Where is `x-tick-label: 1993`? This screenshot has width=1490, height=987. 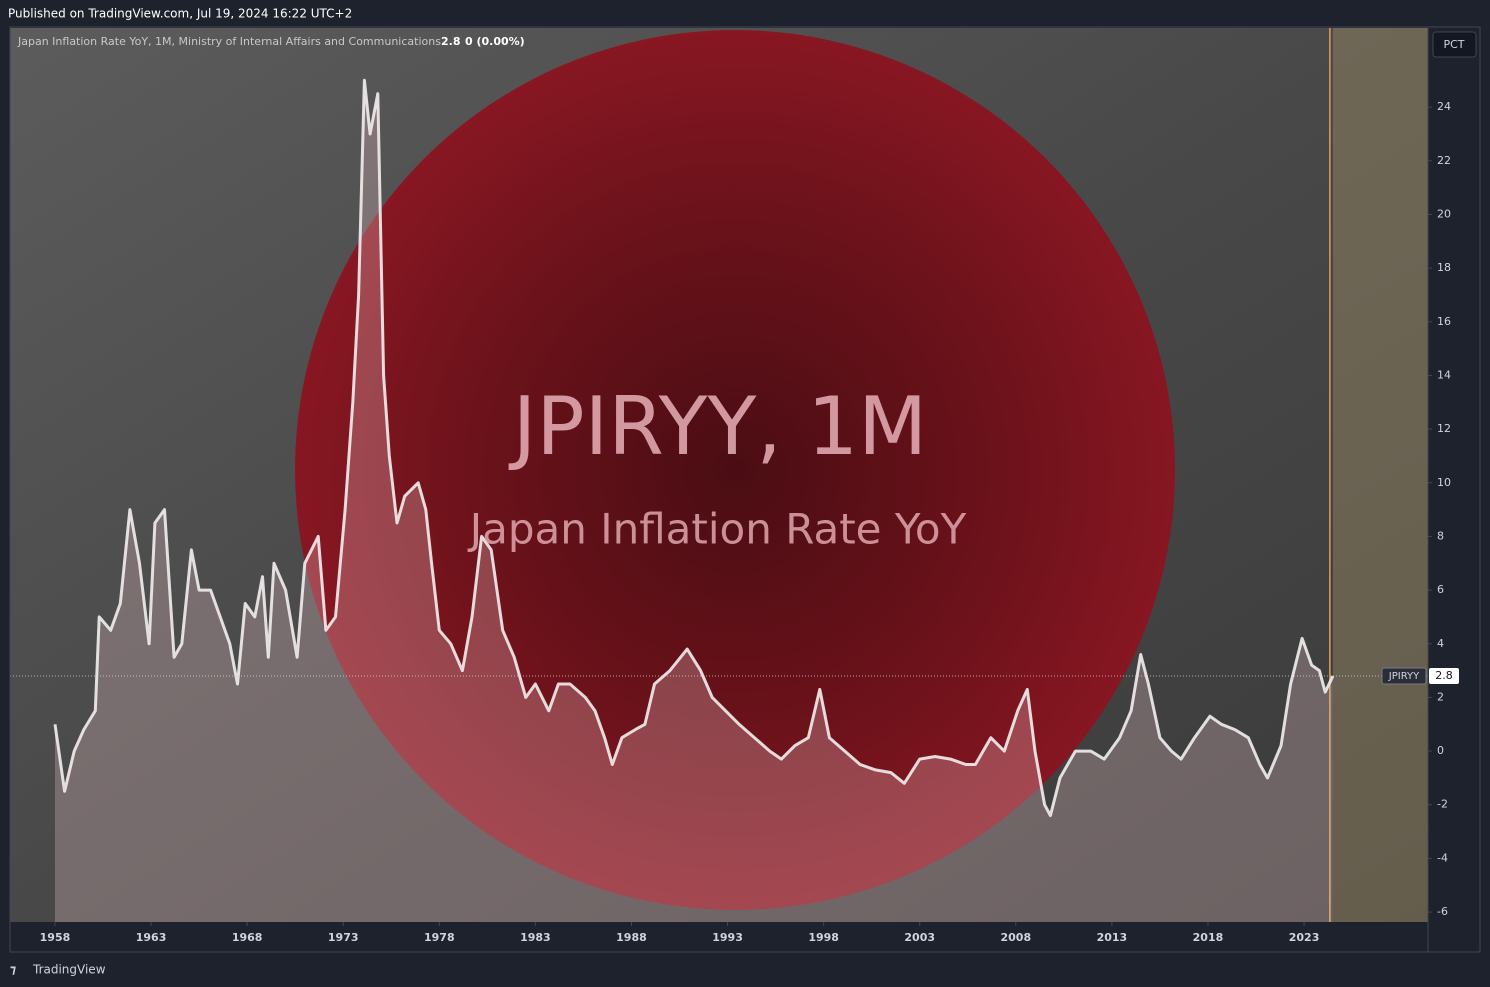
x-tick-label: 1993 is located at coordinates (727, 937).